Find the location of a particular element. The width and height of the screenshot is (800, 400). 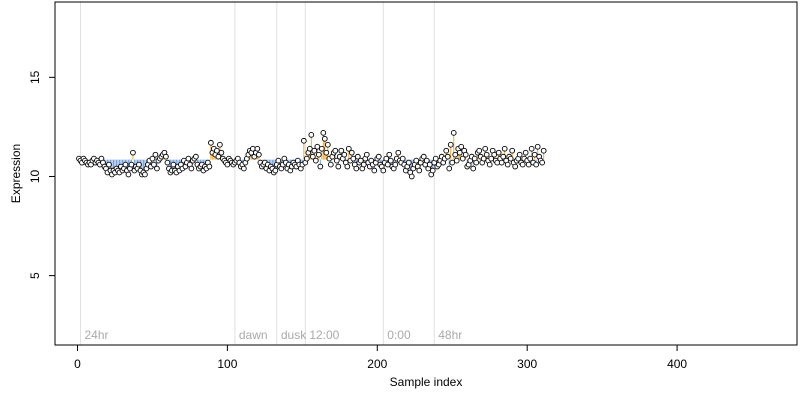

y-tick-label-0: 5 is located at coordinates (35, 275).